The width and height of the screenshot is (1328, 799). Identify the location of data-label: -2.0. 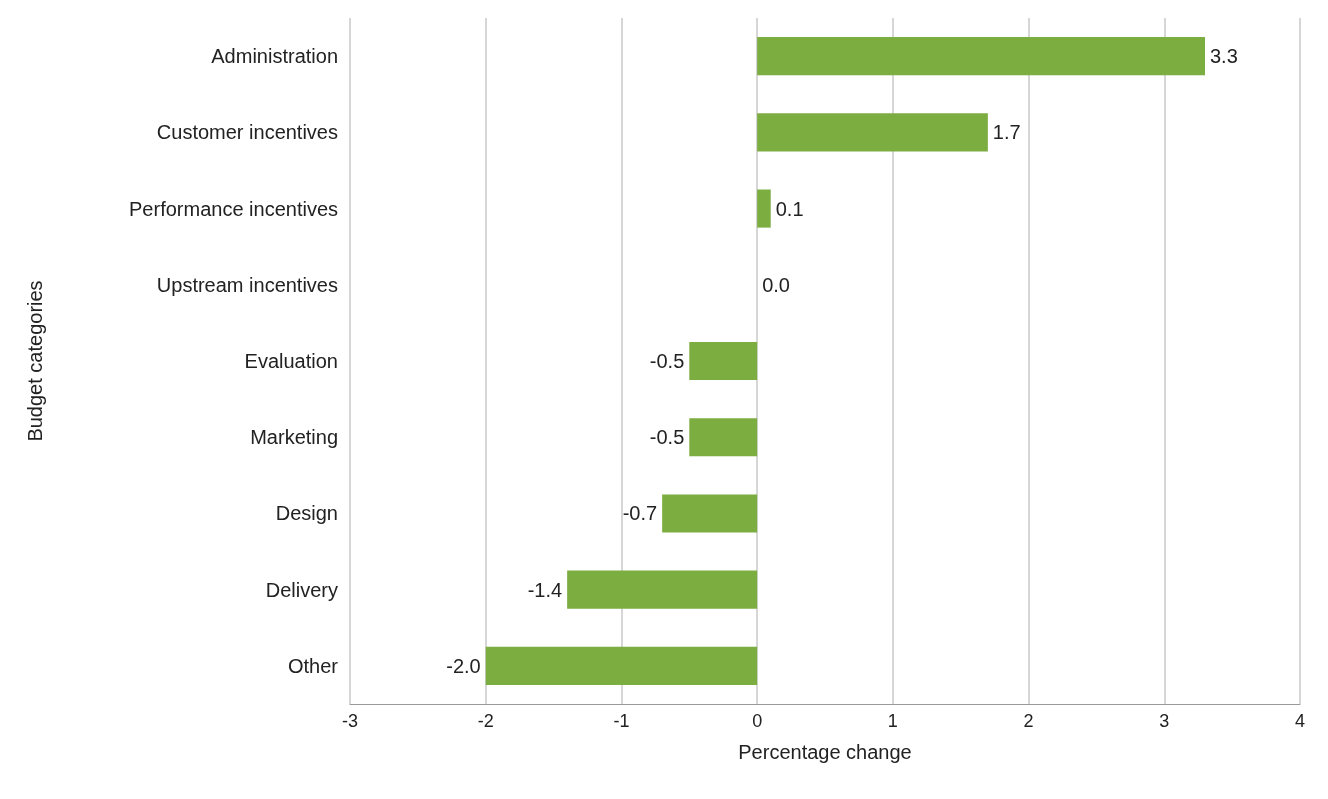
(463, 665).